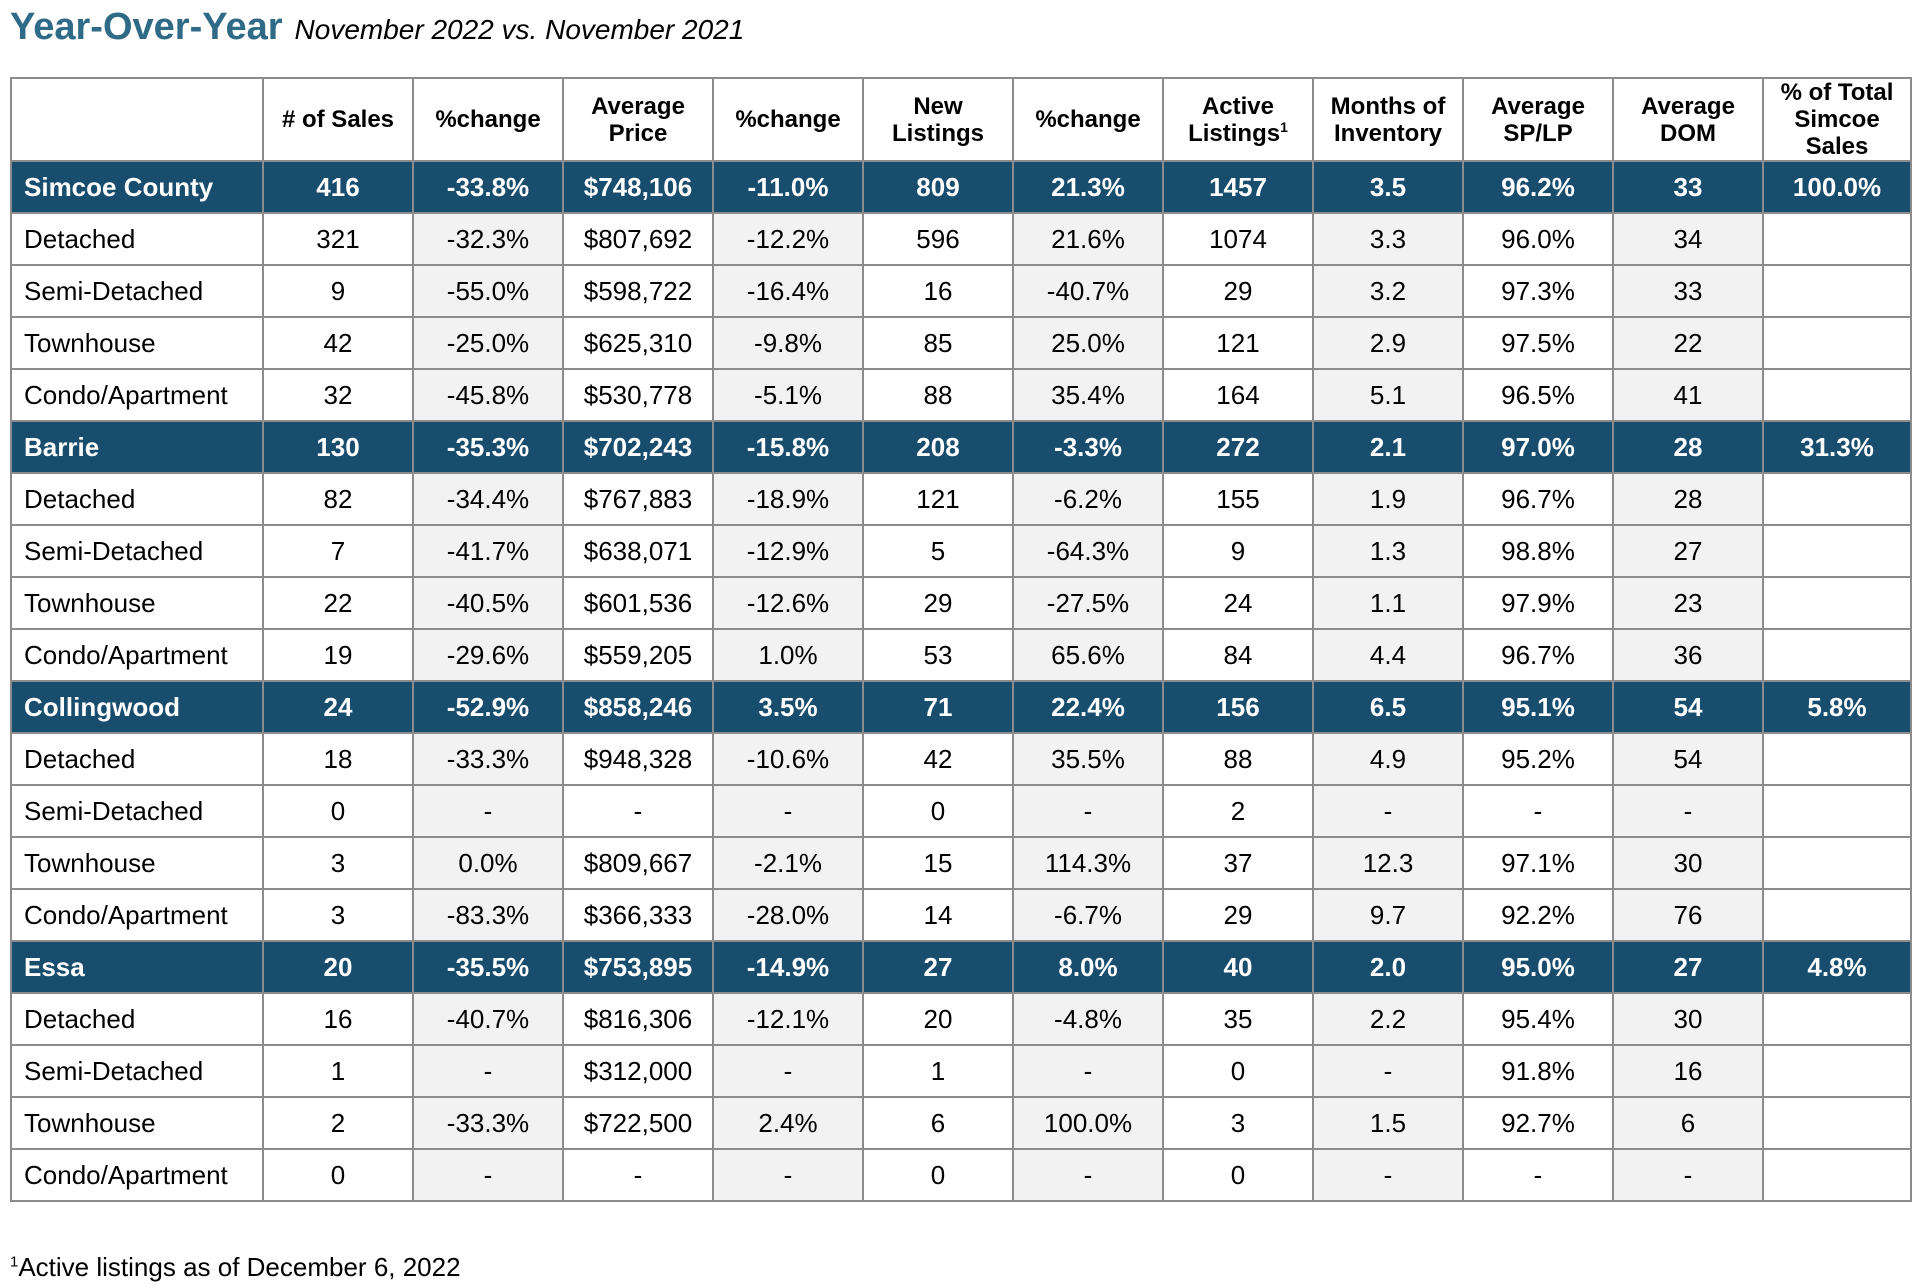  I want to click on column-header-active-listings: Active Listings1, so click(1238, 119).